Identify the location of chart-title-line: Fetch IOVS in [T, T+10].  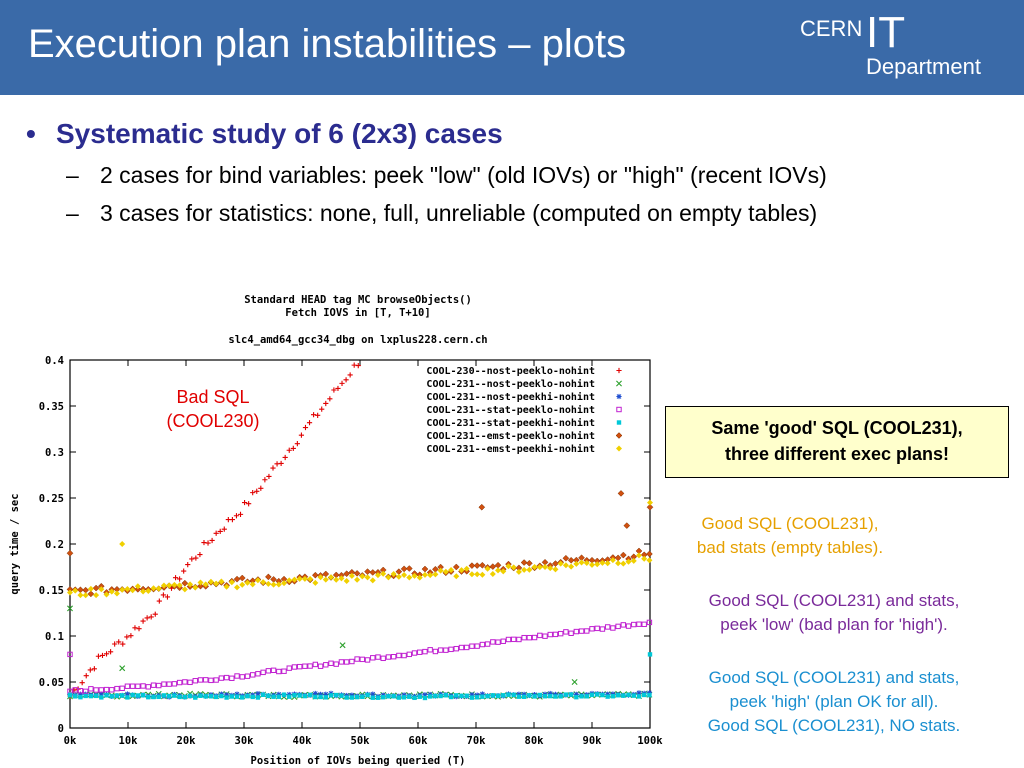
(357, 313).